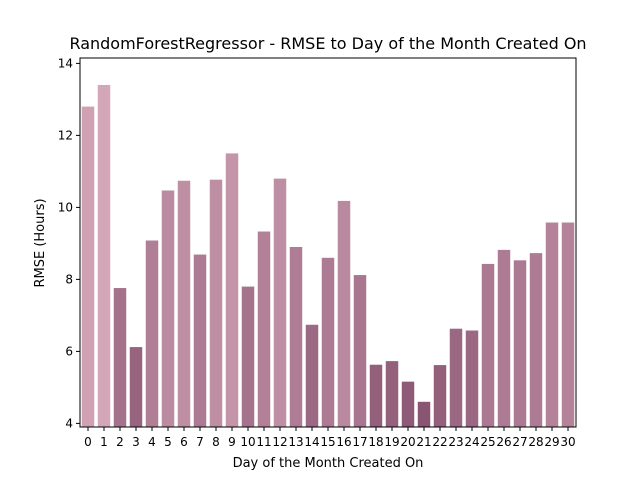  Describe the element at coordinates (69, 243) in the screenshot. I see `y-ticks-group: 4 6 8 10 12 14` at that location.